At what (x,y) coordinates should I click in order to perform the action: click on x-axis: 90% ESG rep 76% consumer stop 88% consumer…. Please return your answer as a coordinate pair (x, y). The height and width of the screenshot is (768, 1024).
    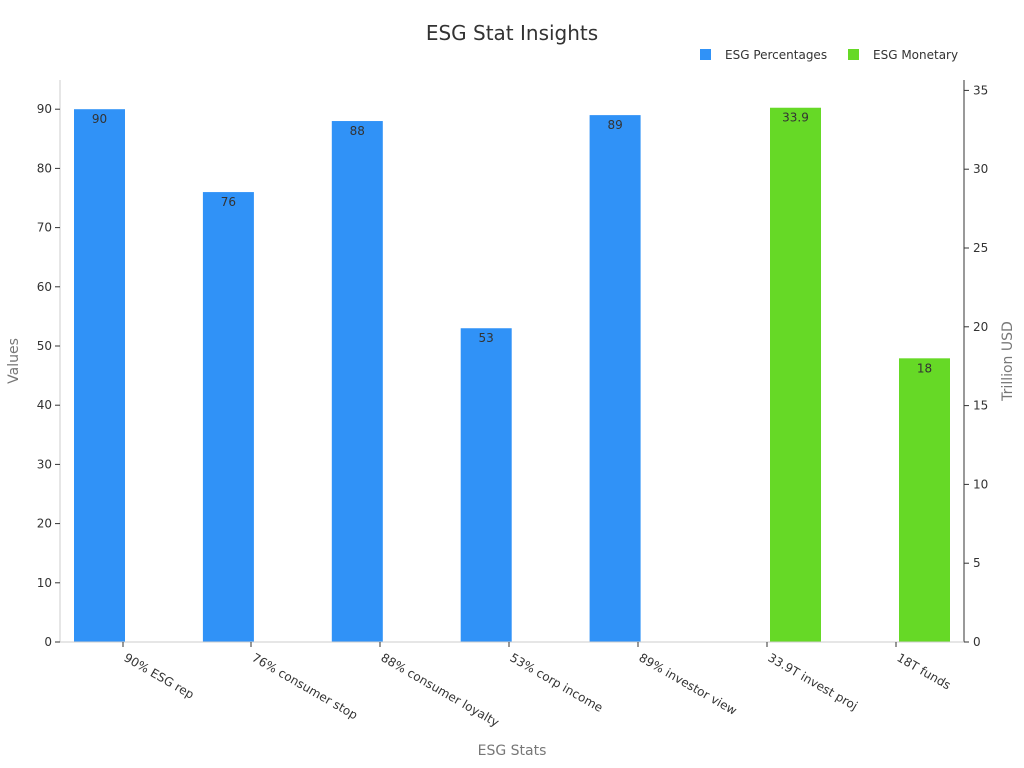
    Looking at the image, I should click on (512, 685).